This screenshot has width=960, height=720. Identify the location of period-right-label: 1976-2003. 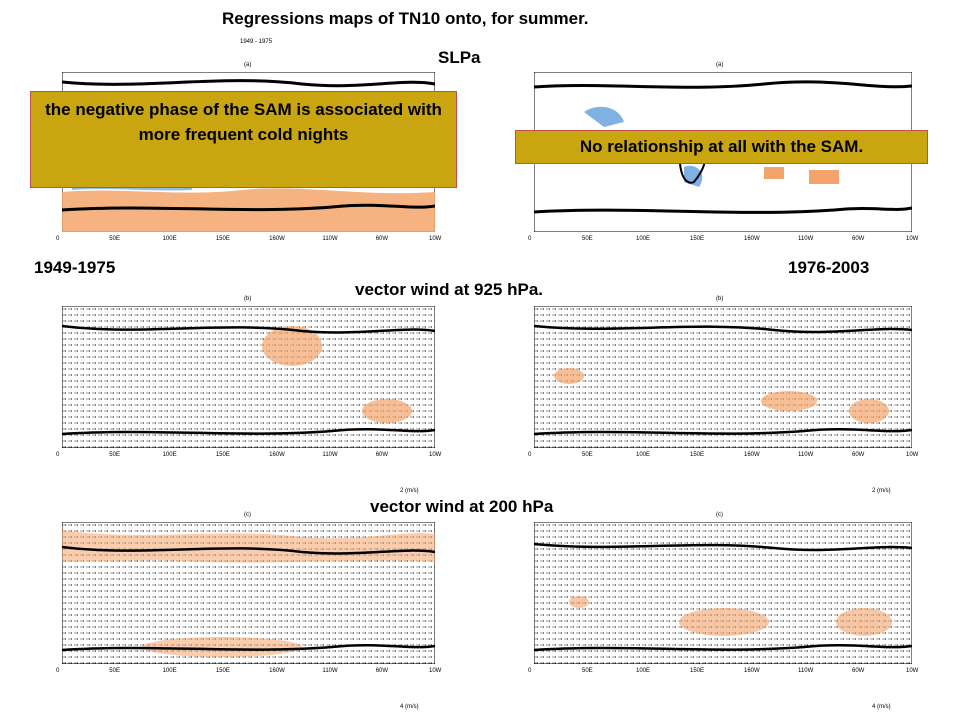
(829, 267).